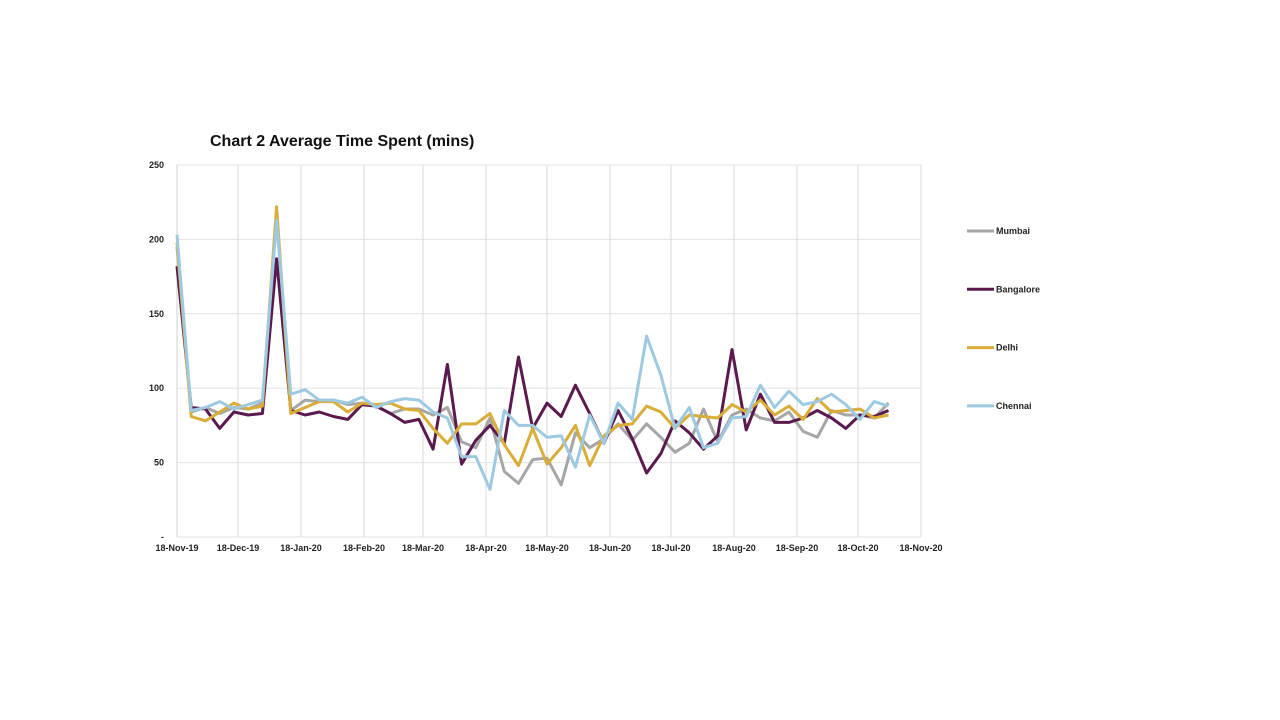 Image resolution: width=1280 pixels, height=720 pixels. What do you see at coordinates (734, 548) in the screenshot?
I see `x-tick-label: 18-Aug-20` at bounding box center [734, 548].